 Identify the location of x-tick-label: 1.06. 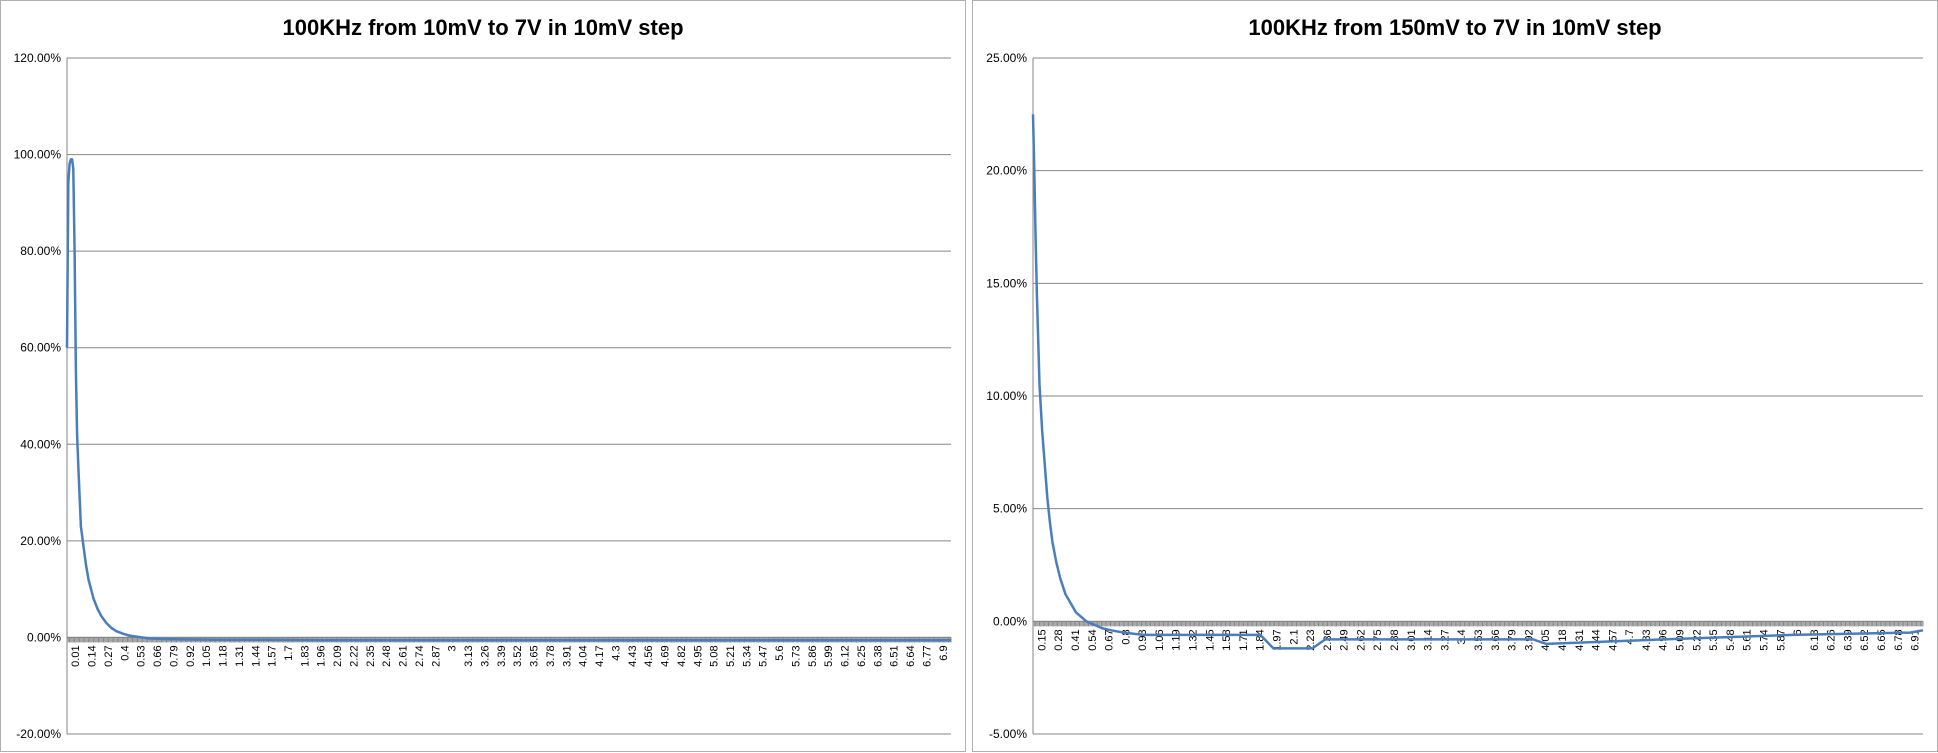
(1160, 639).